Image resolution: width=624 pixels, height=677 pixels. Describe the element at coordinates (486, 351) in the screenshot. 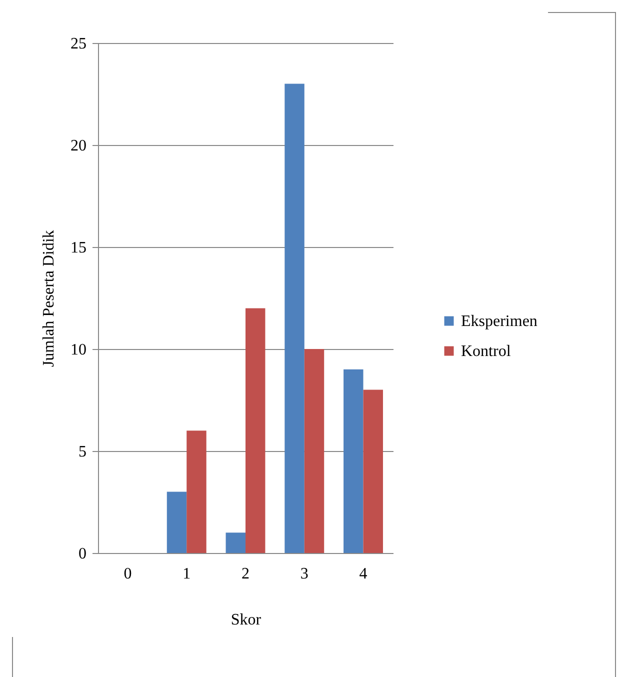

I see `legend-label: Kontrol` at that location.